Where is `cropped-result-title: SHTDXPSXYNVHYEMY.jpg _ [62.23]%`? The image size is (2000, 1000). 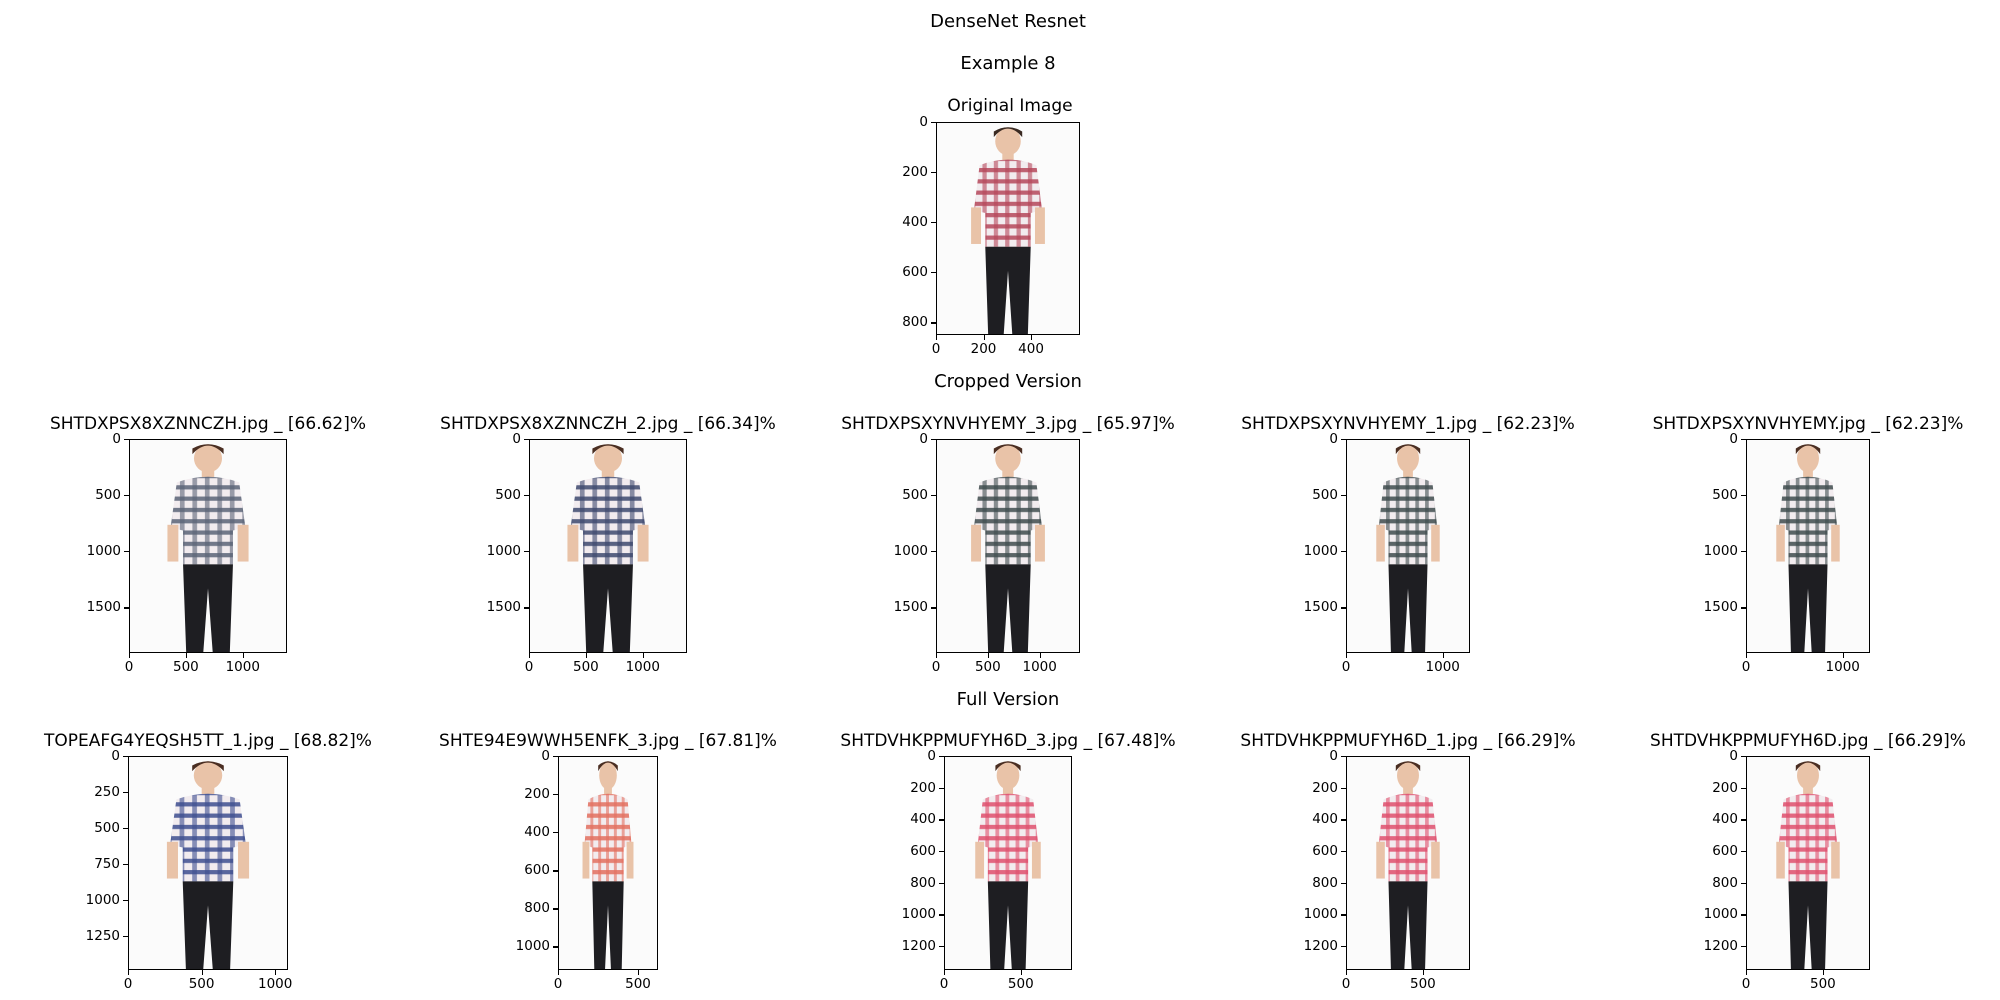 cropped-result-title: SHTDXPSXYNVHYEMY.jpg _ [62.23]% is located at coordinates (1808, 424).